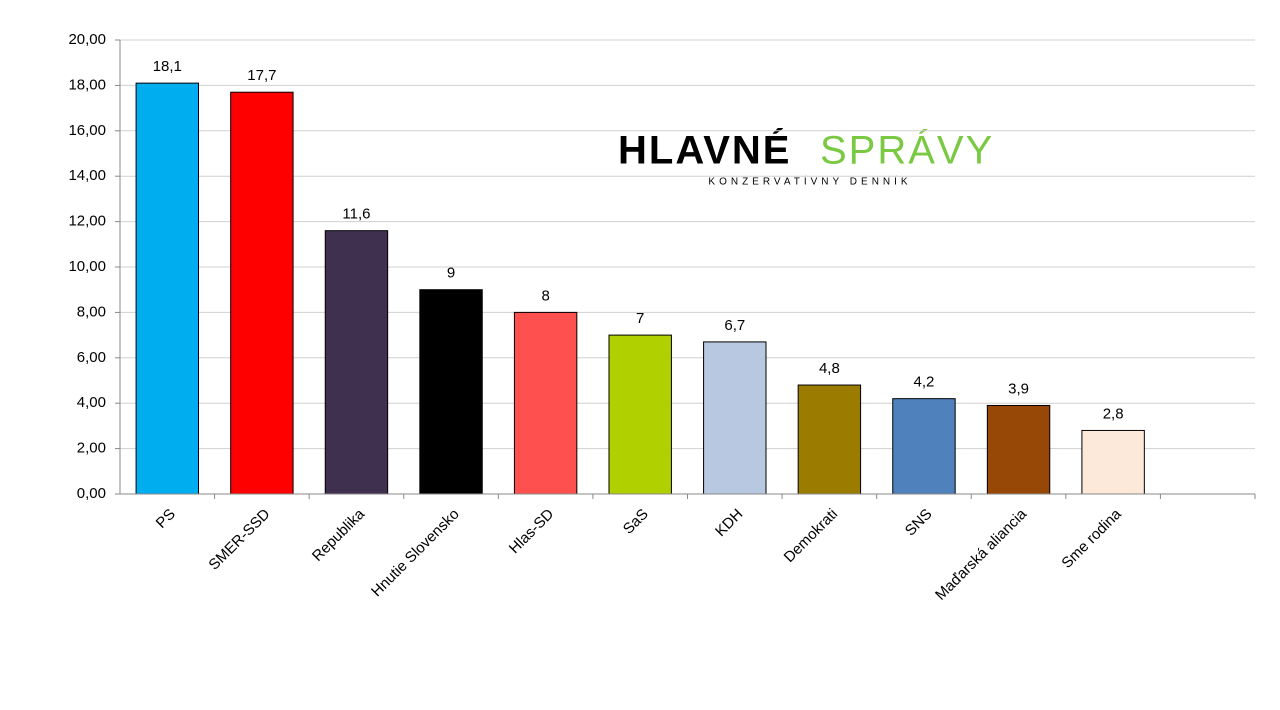 This screenshot has height=710, width=1280. Describe the element at coordinates (87, 175) in the screenshot. I see `y-tick-label: 14,00` at that location.